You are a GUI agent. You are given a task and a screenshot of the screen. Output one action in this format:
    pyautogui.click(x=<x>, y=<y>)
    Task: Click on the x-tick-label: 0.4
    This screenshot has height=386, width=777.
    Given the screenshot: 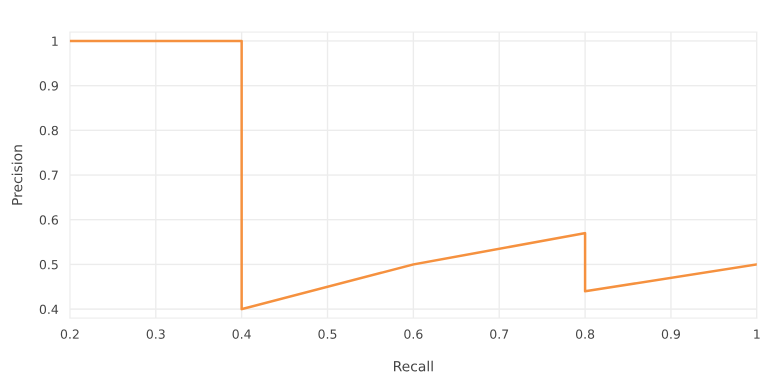 What is the action you would take?
    pyautogui.click(x=241, y=334)
    